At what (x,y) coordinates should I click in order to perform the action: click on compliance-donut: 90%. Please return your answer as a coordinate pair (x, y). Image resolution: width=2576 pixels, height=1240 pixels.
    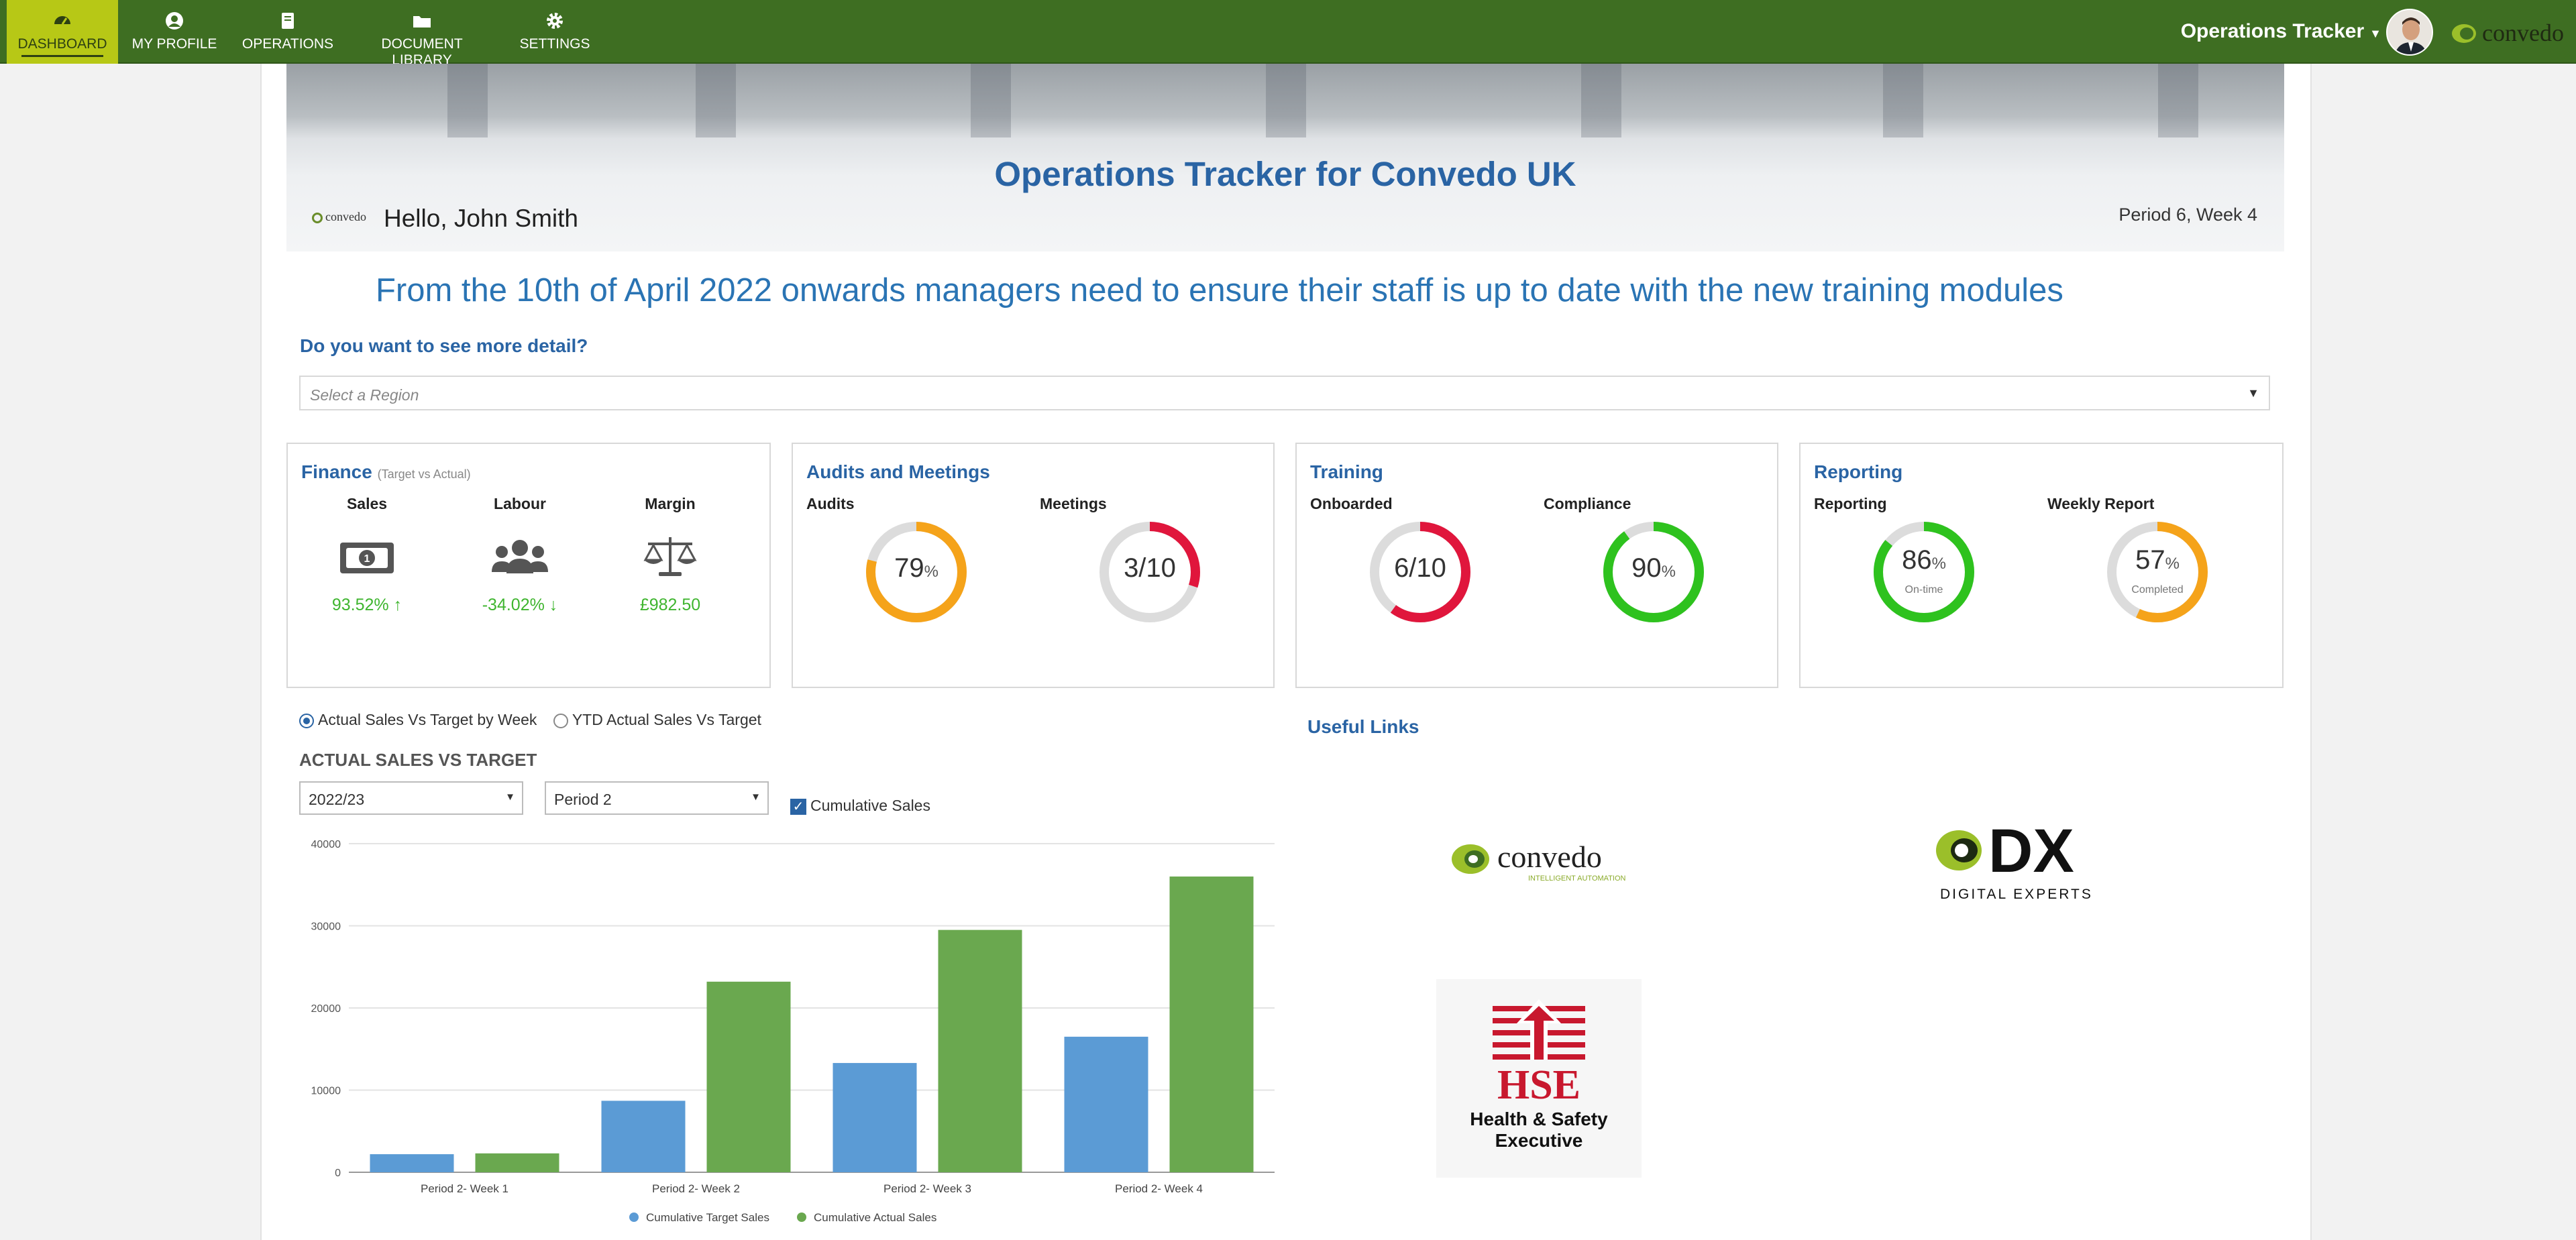
    Looking at the image, I should click on (1653, 572).